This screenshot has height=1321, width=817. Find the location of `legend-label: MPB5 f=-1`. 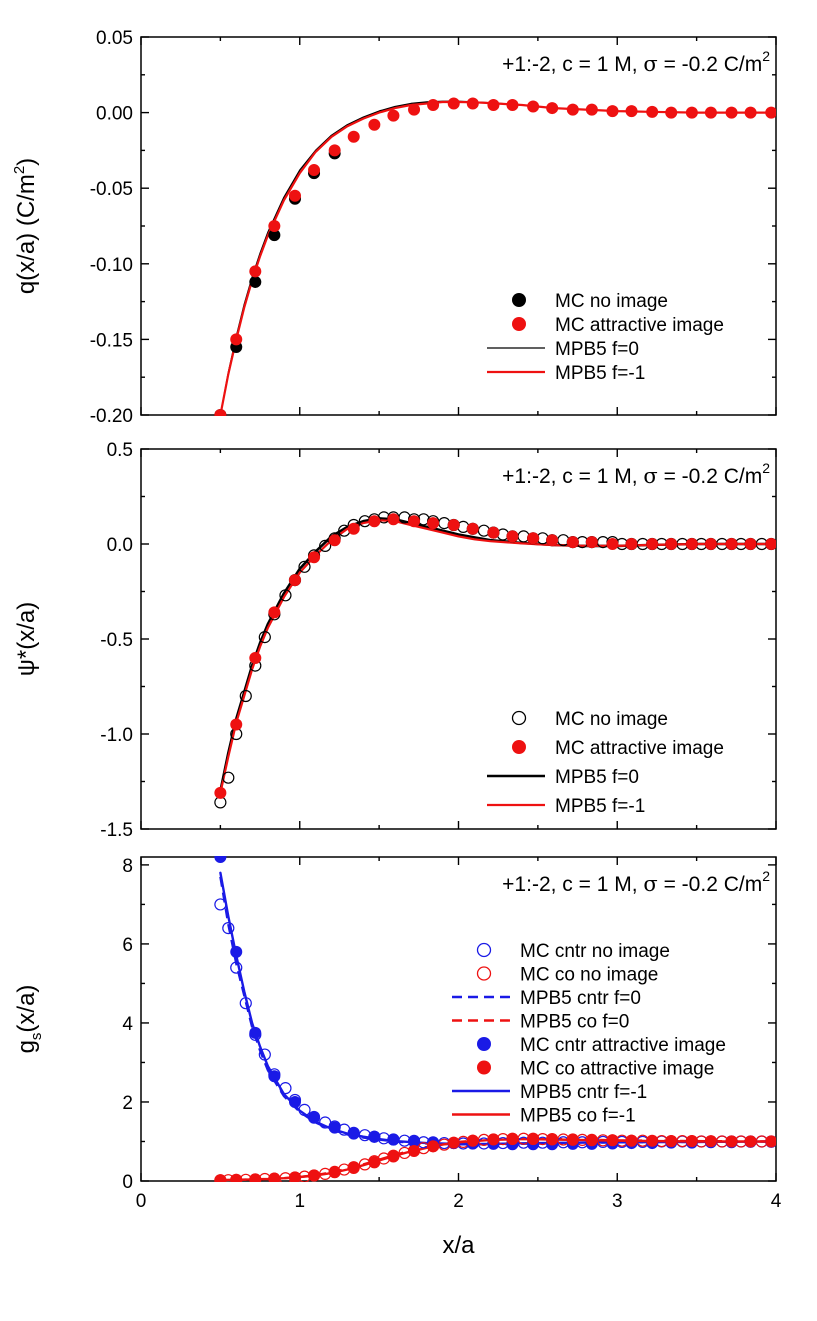

legend-label: MPB5 f=-1 is located at coordinates (600, 373).